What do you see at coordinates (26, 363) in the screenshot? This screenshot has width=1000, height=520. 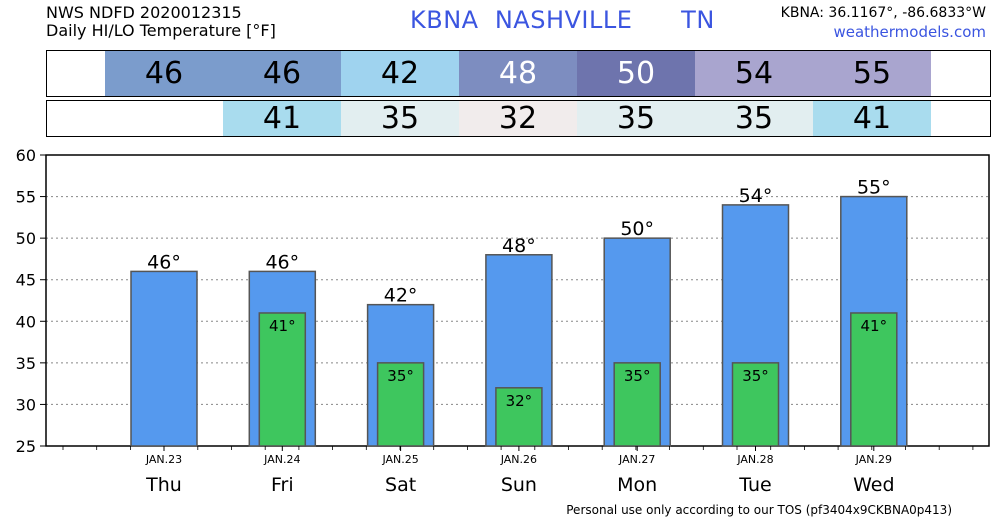 I see `y-tick-label: 35` at bounding box center [26, 363].